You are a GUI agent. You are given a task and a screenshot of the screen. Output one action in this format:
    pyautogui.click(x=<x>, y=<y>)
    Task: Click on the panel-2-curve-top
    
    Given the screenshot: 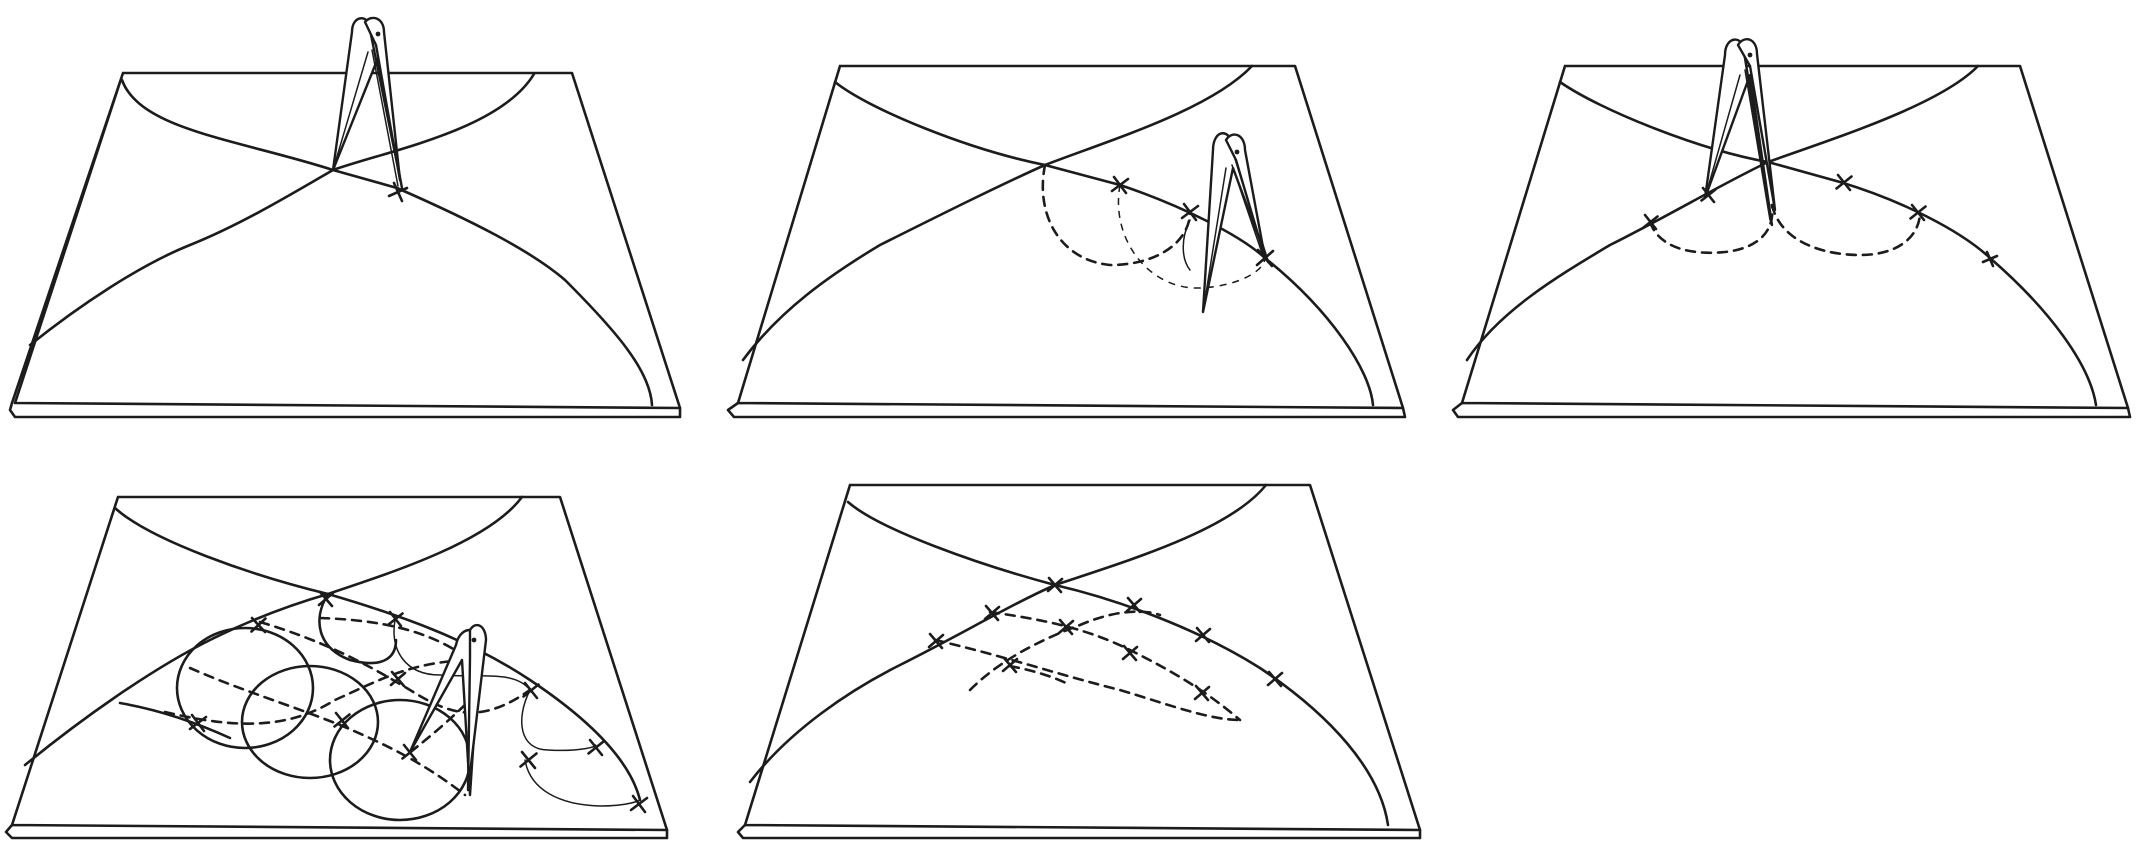 What is the action you would take?
    pyautogui.click(x=1043, y=115)
    